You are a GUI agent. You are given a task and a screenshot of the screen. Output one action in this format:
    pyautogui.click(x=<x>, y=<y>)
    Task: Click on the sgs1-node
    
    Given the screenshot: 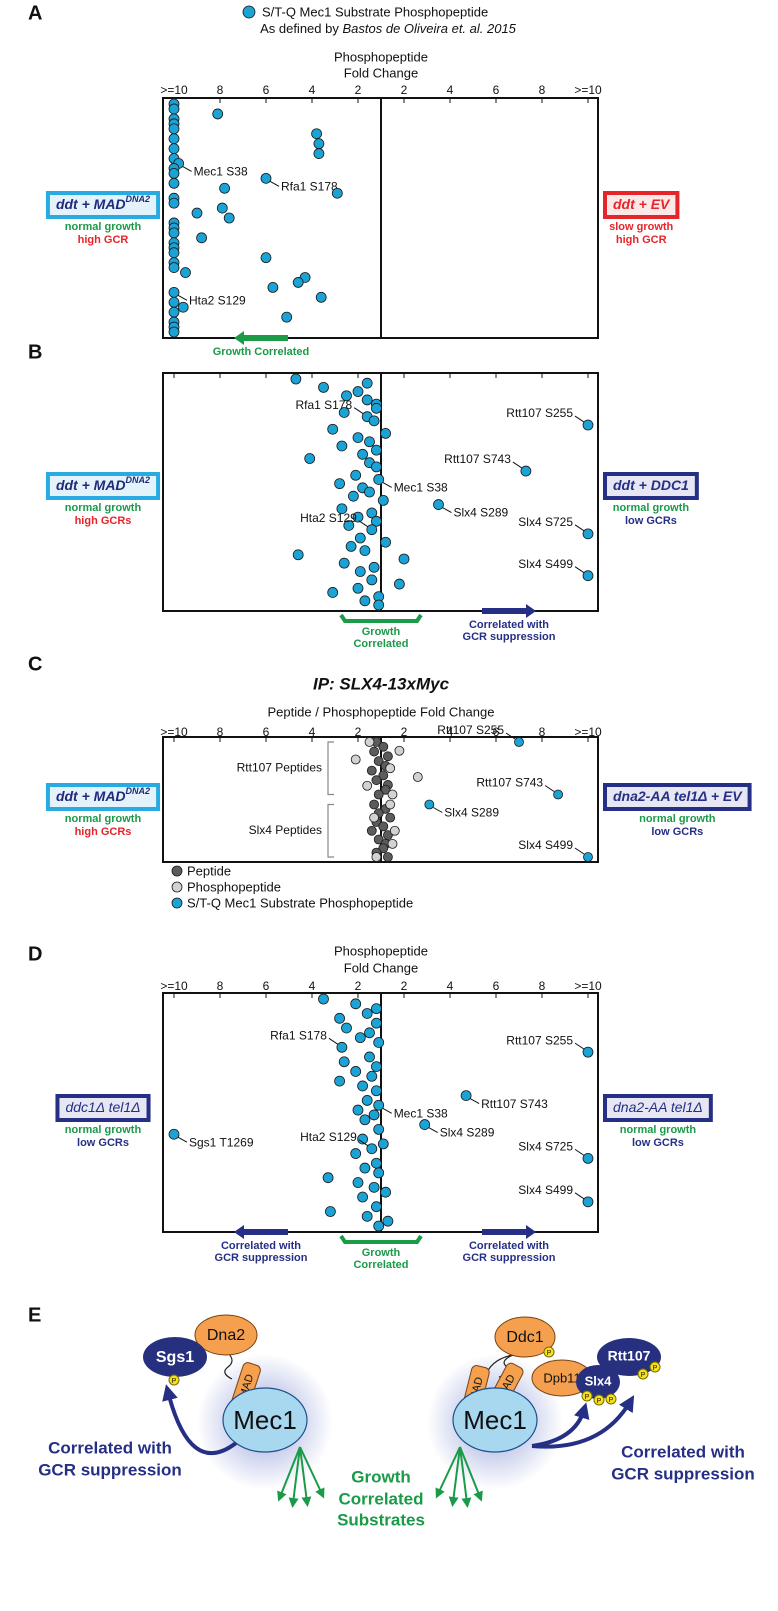 What is the action you would take?
    pyautogui.click(x=175, y=1357)
    